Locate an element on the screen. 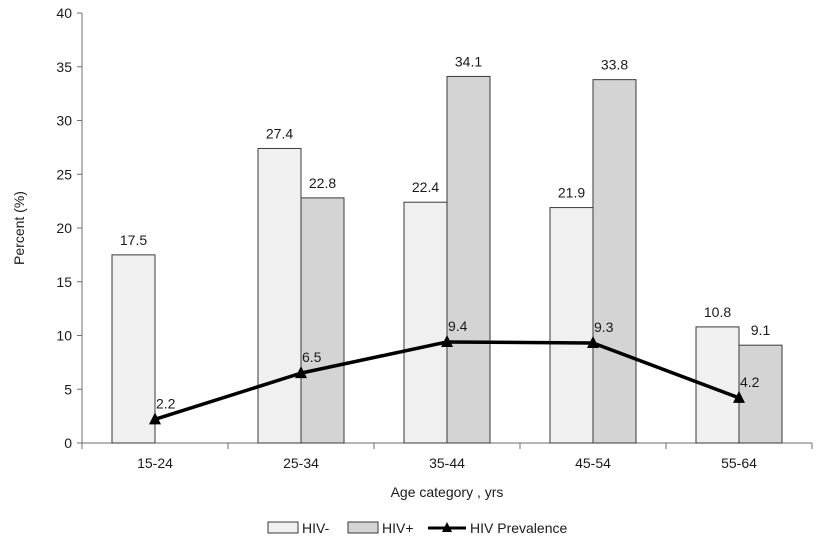  bar-data-label: 9.1 is located at coordinates (761, 330).